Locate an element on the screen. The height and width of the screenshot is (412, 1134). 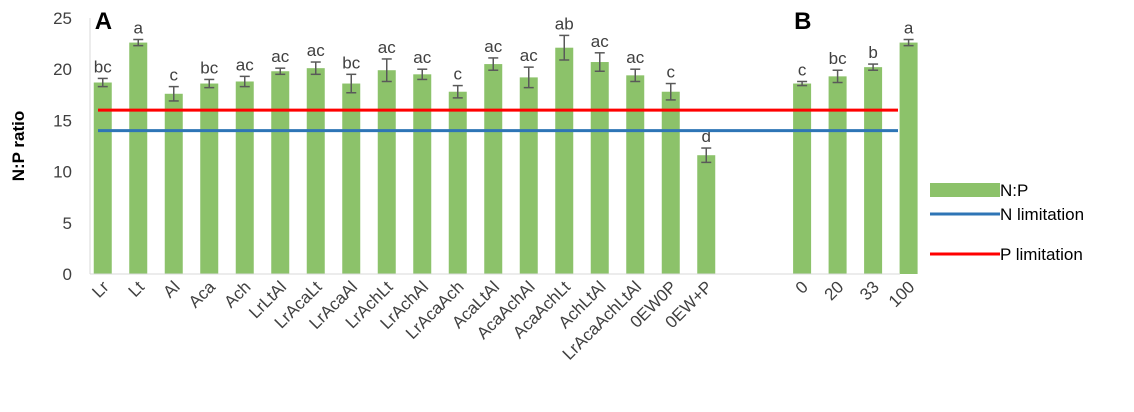
y-axis-label: N:P ratio is located at coordinates (18, 146).